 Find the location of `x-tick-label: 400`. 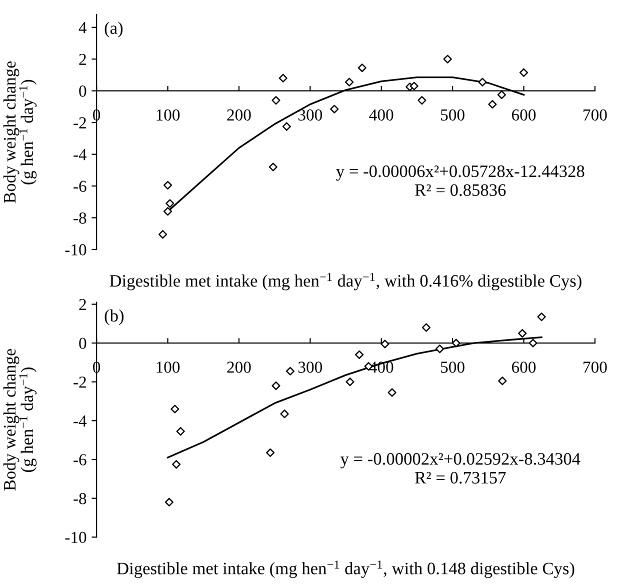

x-tick-label: 400 is located at coordinates (381, 115).